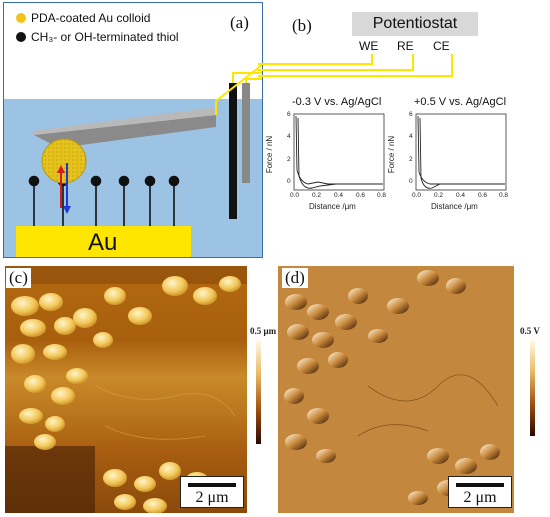  Describe the element at coordinates (411, 114) in the screenshot. I see `plot2-ytick-6: 6` at that location.